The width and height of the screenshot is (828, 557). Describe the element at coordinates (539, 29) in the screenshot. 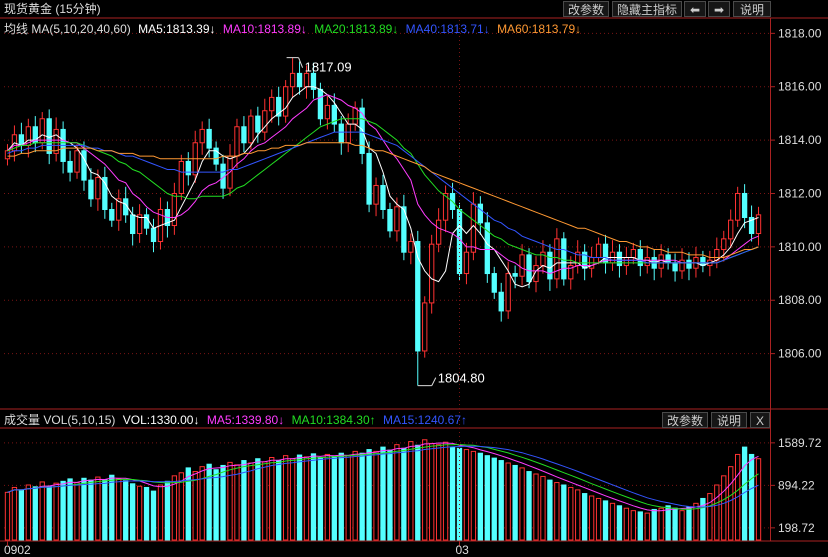

I see `ma60-legend: MA60:1813.79↓` at that location.